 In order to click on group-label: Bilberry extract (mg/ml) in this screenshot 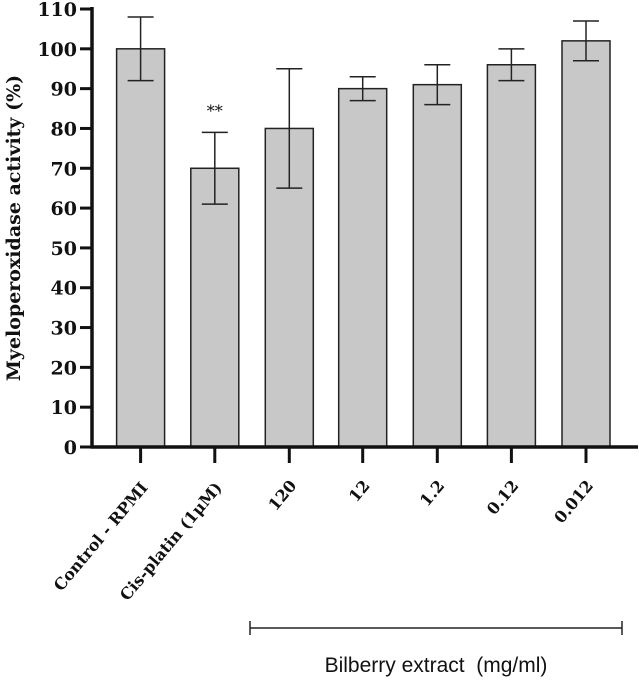, I will do `click(436, 665)`.